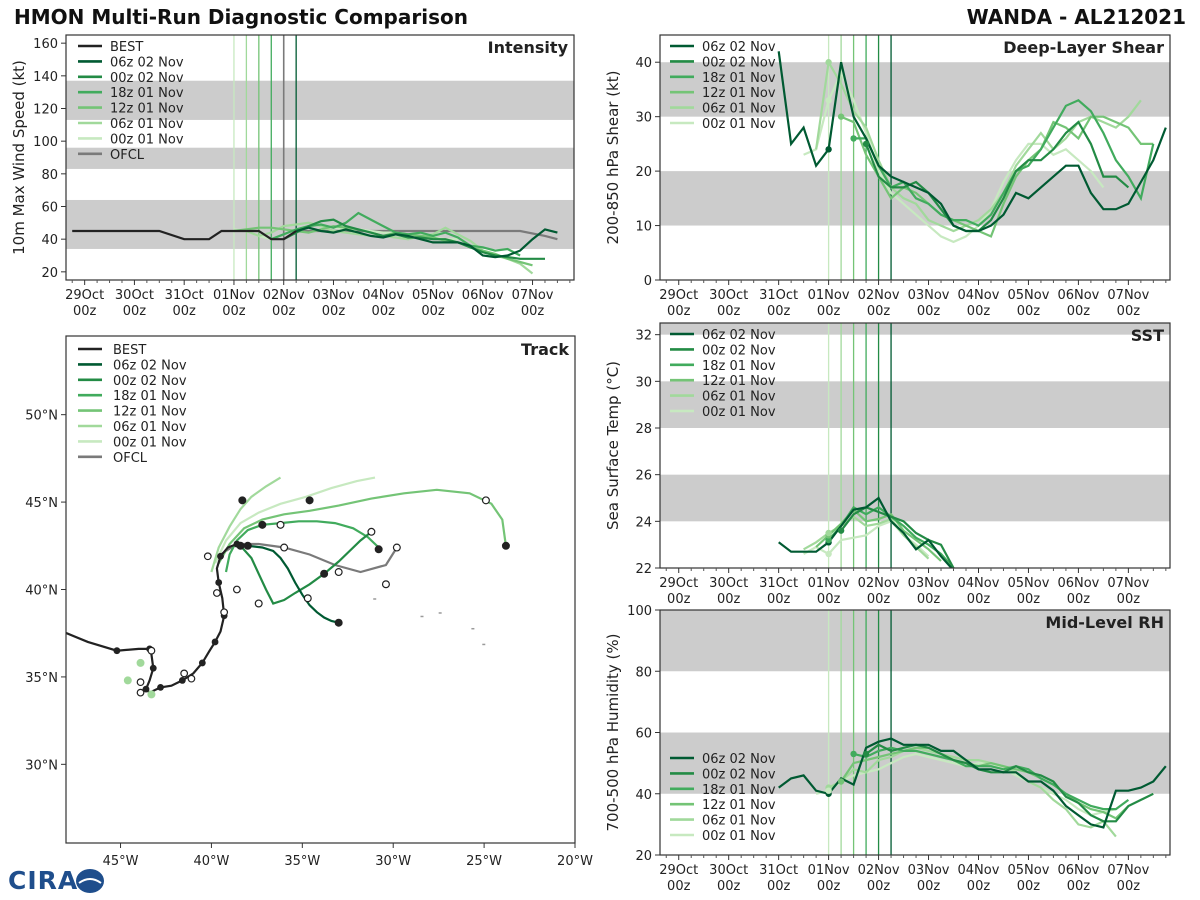 The width and height of the screenshot is (1200, 900). I want to click on lon-tick-label: 40°W, so click(211, 861).